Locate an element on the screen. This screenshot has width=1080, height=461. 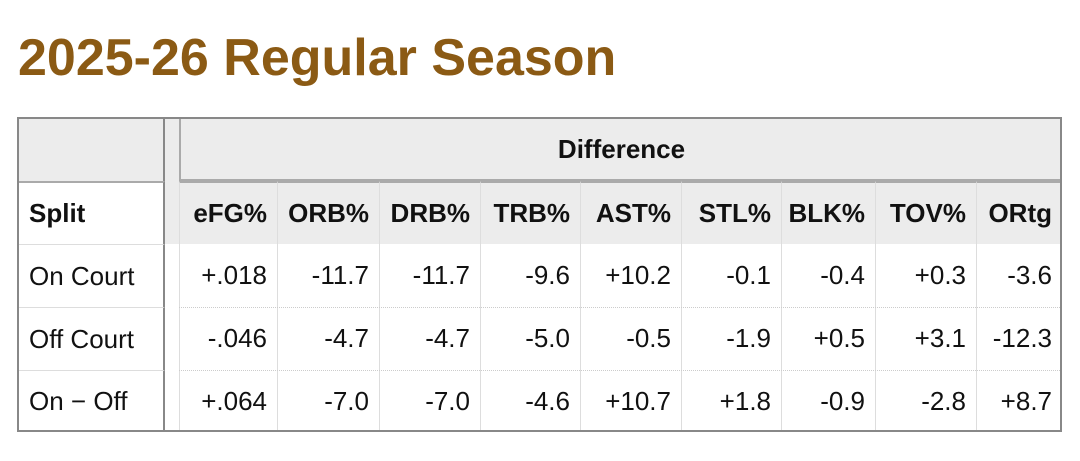
split-label: Off Court is located at coordinates (92, 338).